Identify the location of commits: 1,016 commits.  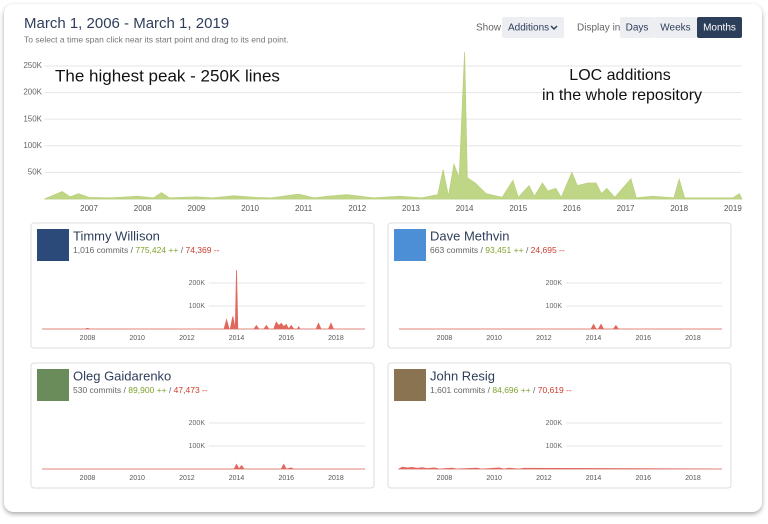
(100, 250).